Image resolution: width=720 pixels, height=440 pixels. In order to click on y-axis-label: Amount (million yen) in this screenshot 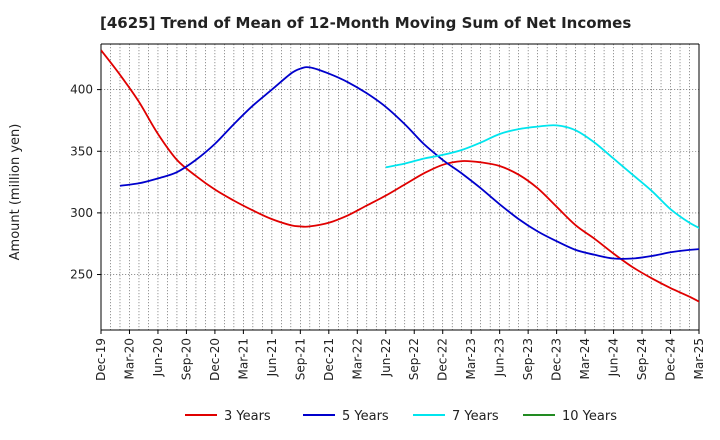, I will do `click(15, 192)`.